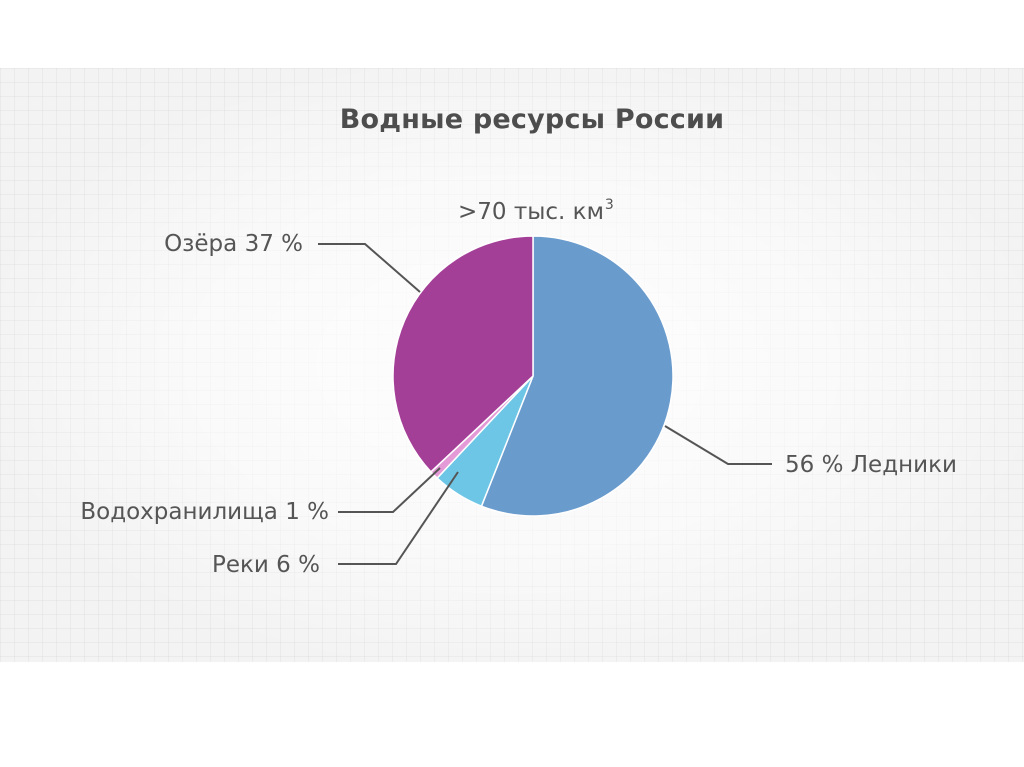 The height and width of the screenshot is (767, 1024). What do you see at coordinates (204, 512) in the screenshot?
I see `slice-label-3: Водохранилища 1 %` at bounding box center [204, 512].